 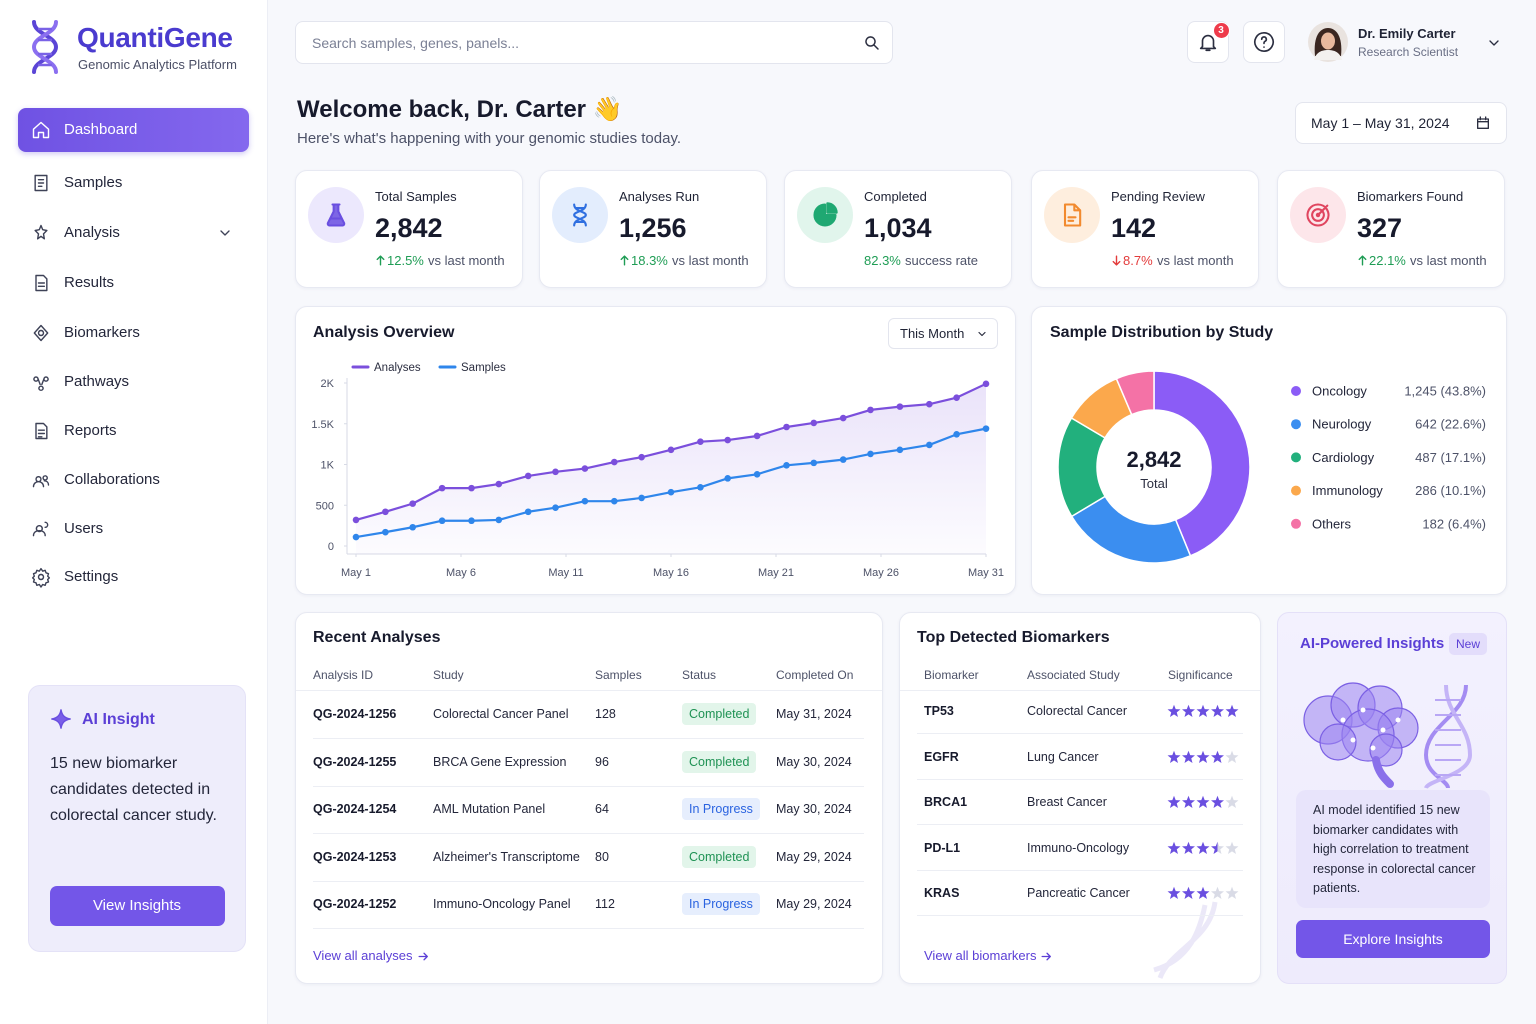 I want to click on nav-label: Users, so click(x=84, y=528).